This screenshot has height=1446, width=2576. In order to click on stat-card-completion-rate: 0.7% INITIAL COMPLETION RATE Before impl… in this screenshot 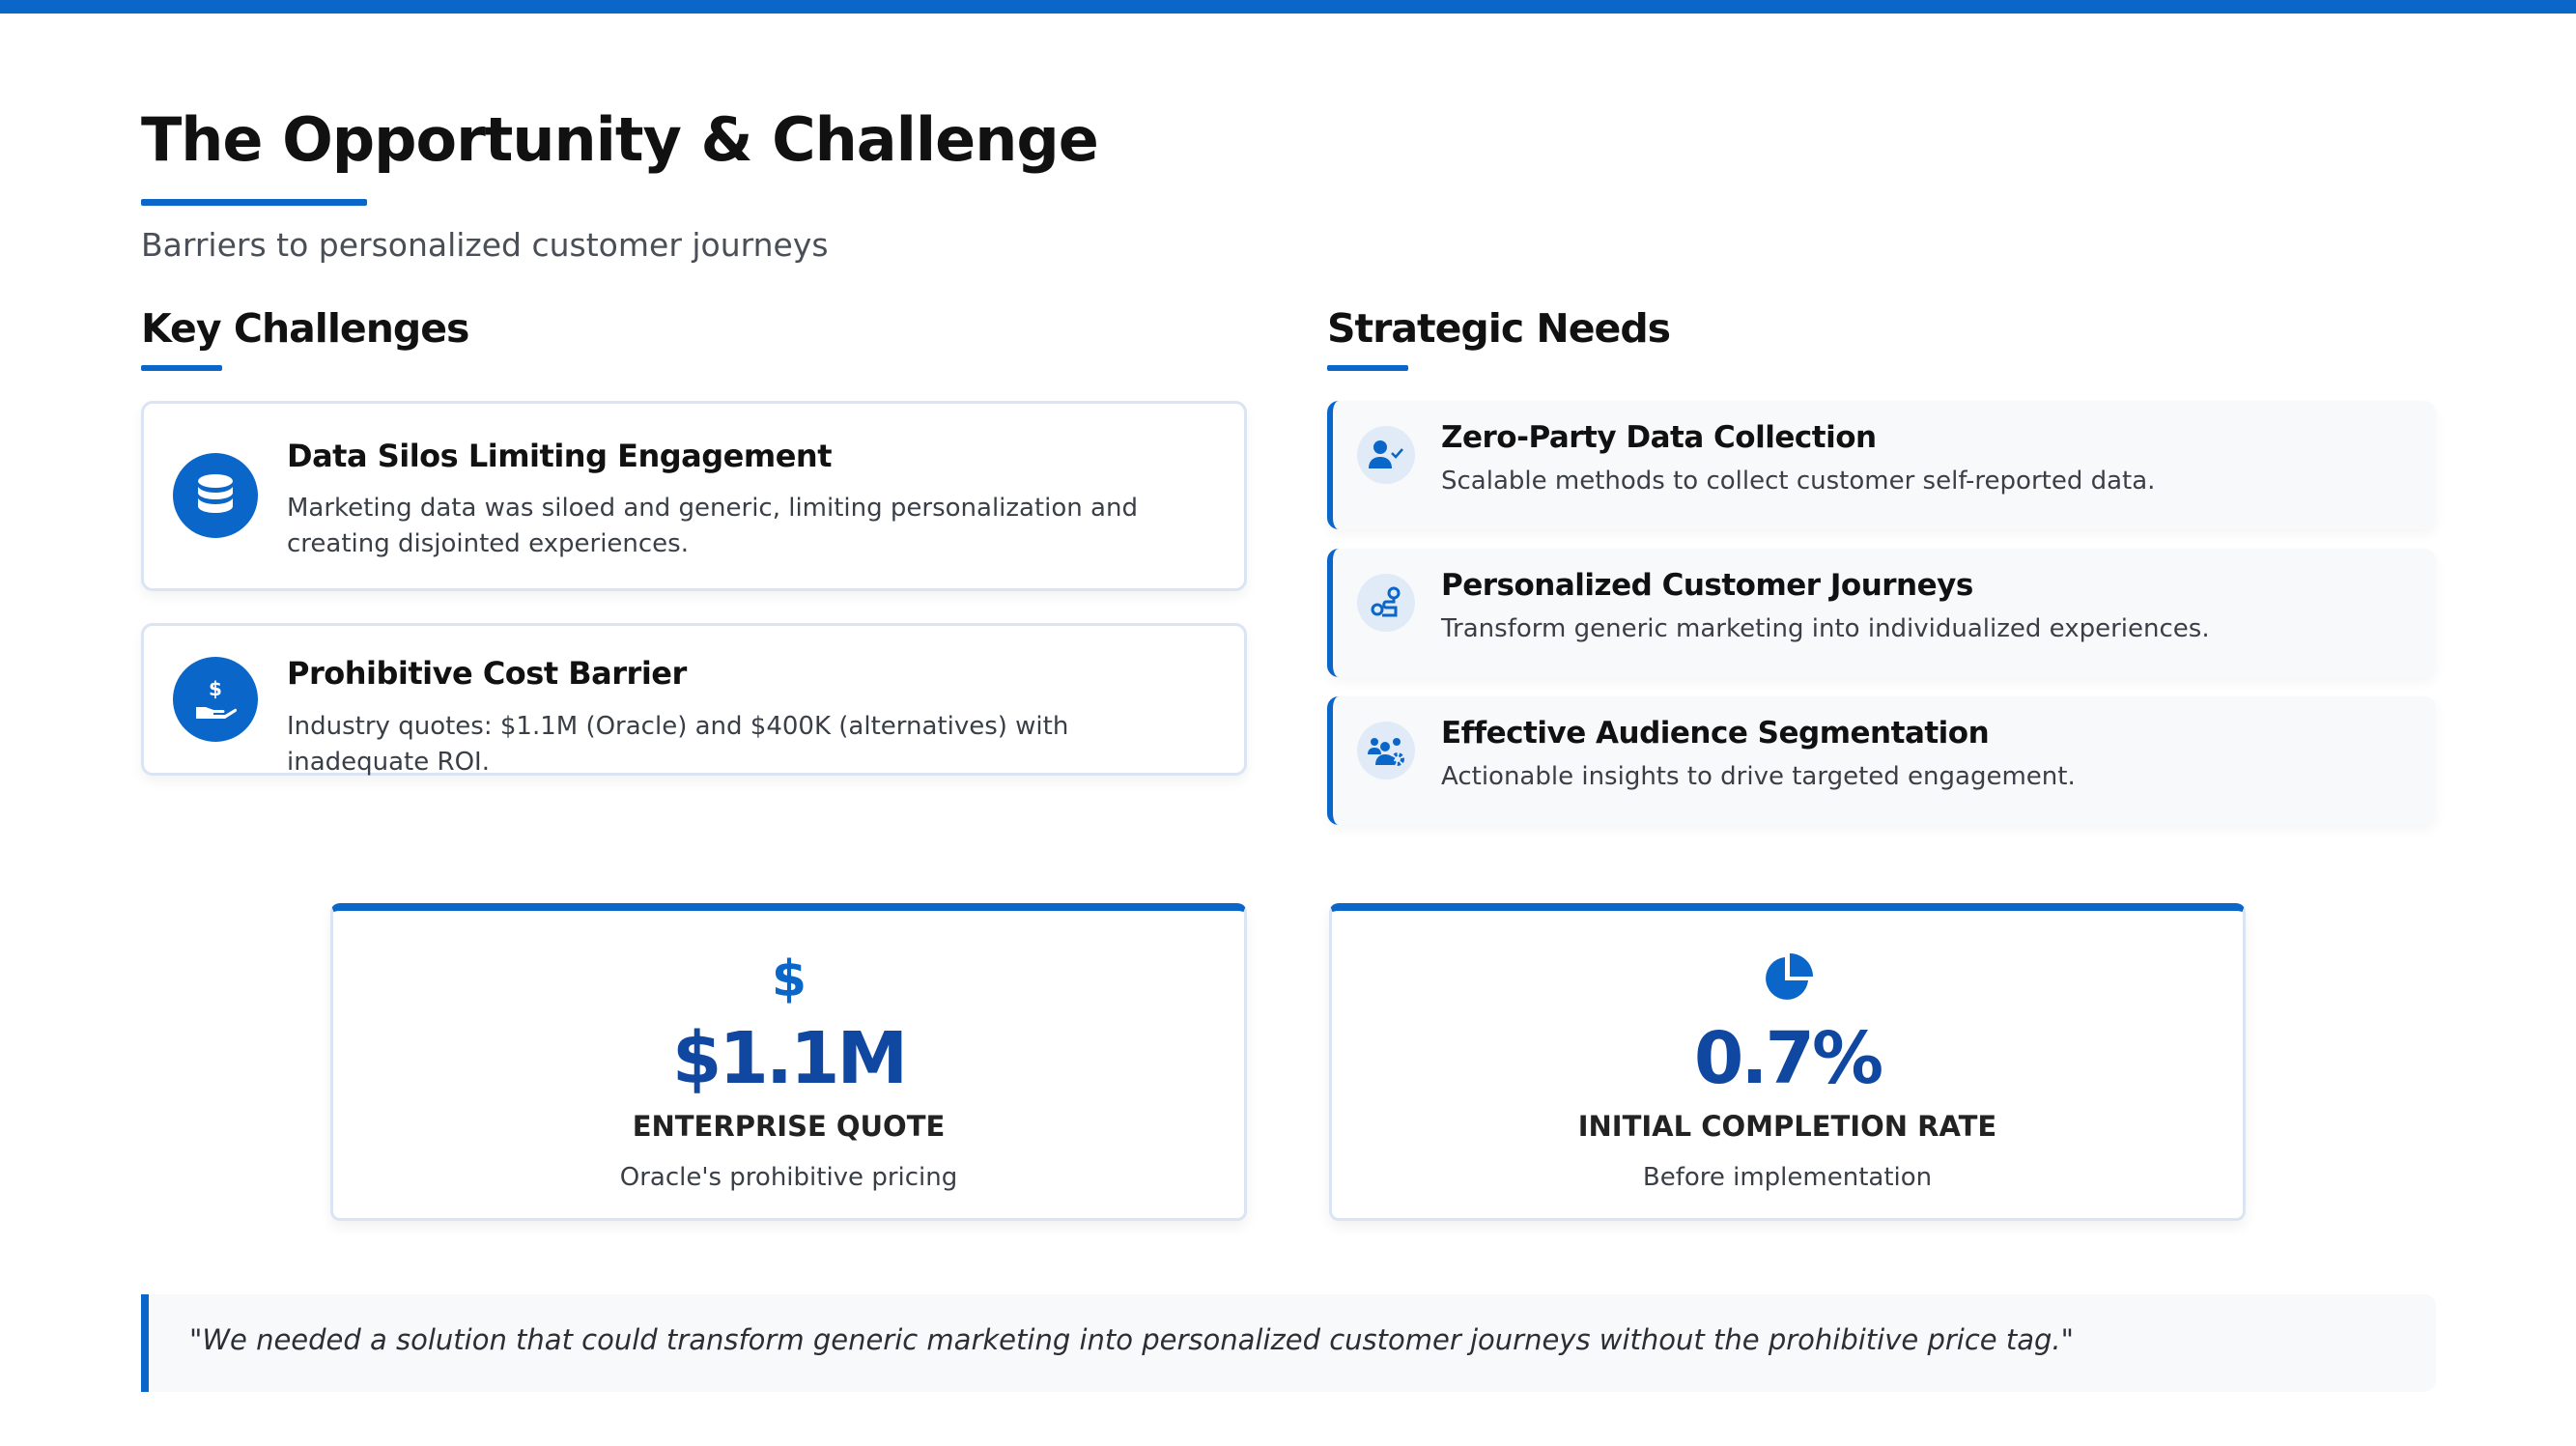, I will do `click(1787, 1062)`.